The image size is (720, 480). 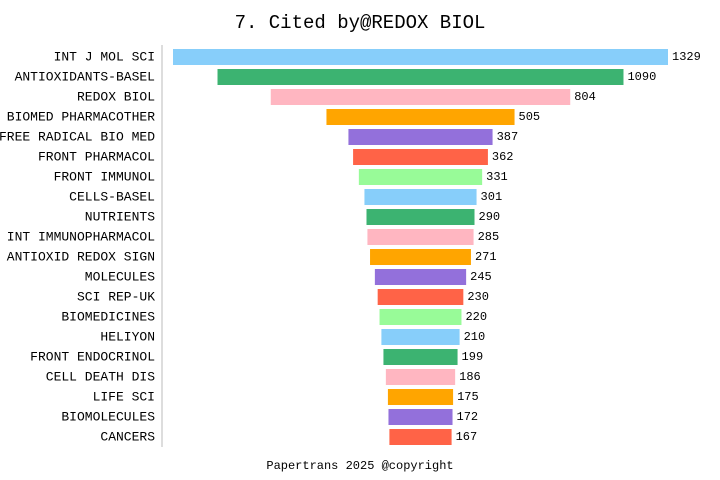 I want to click on category-label: BIOMED PHARMACOTHER, so click(x=81, y=116).